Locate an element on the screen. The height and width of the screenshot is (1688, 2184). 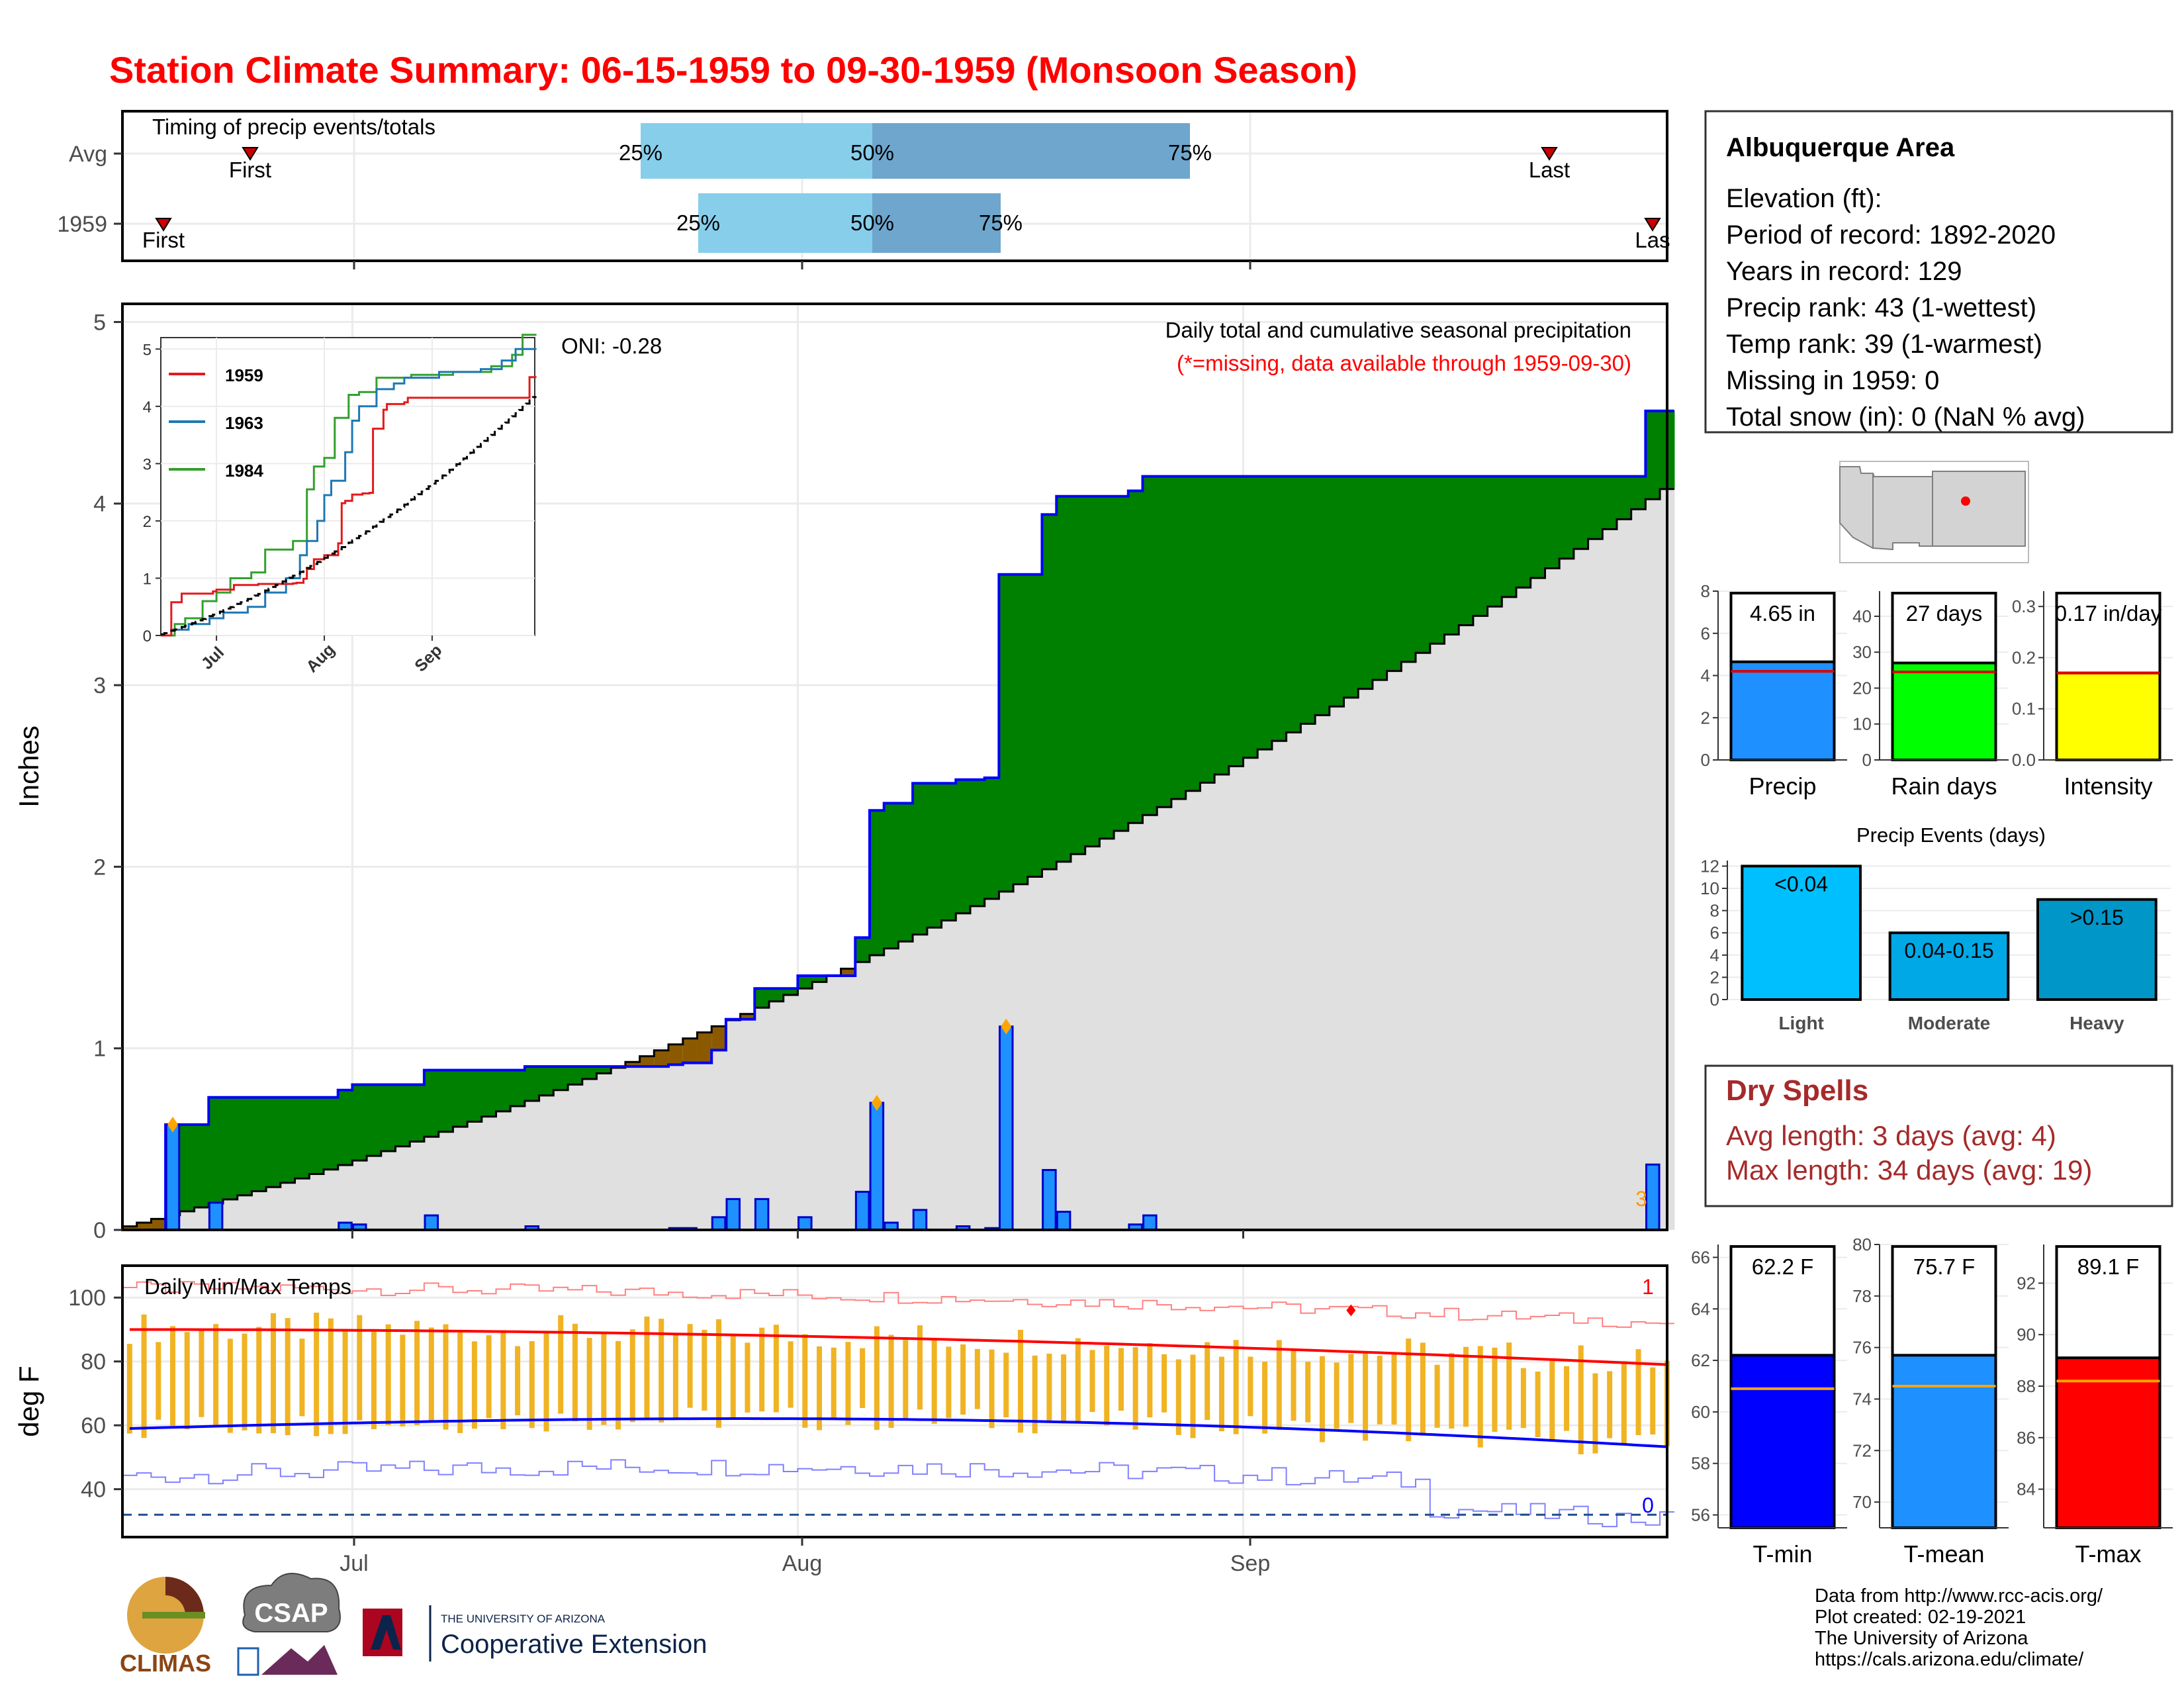
inset-normal-line is located at coordinates (349, 515).